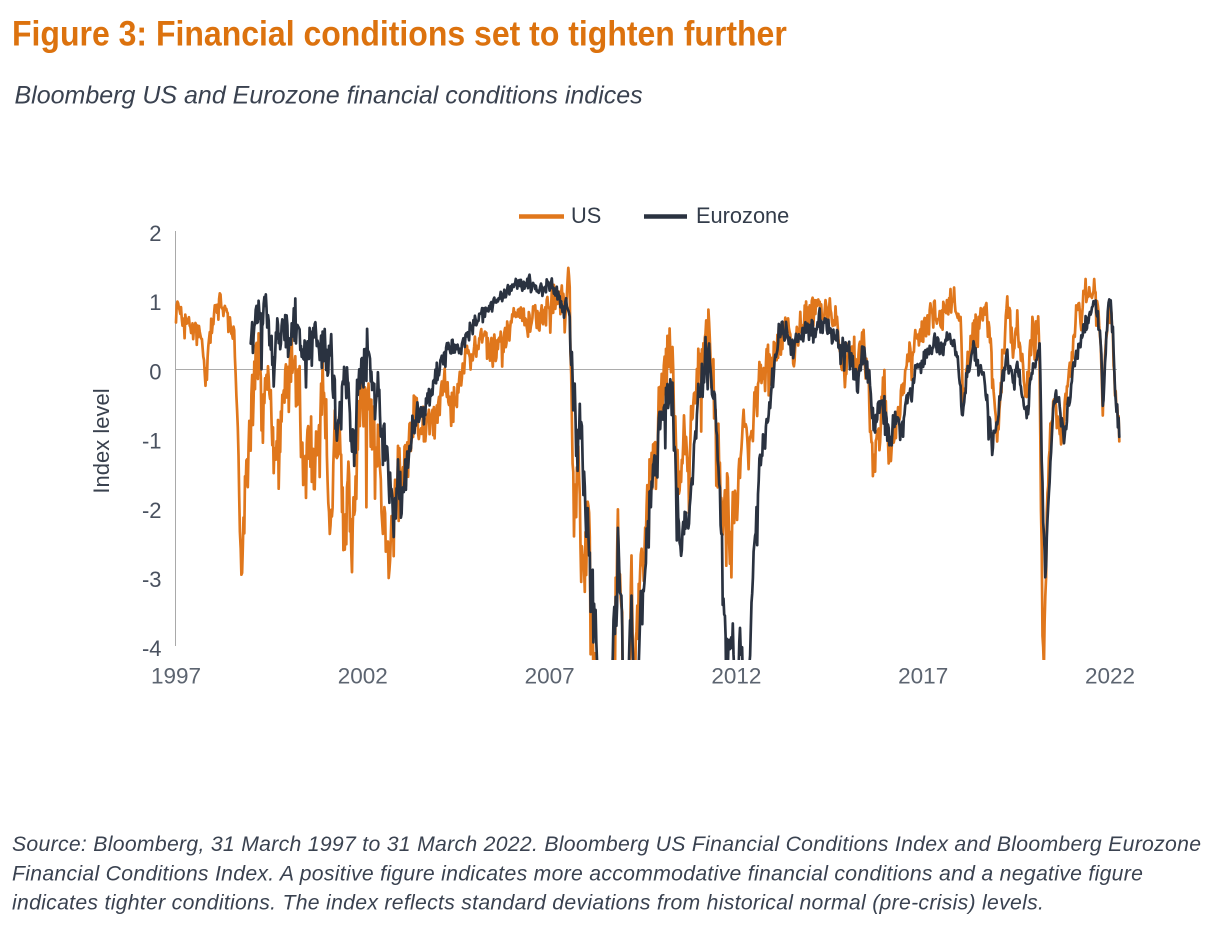 This screenshot has width=1216, height=932. I want to click on svg-text: 2002, so click(363, 676).